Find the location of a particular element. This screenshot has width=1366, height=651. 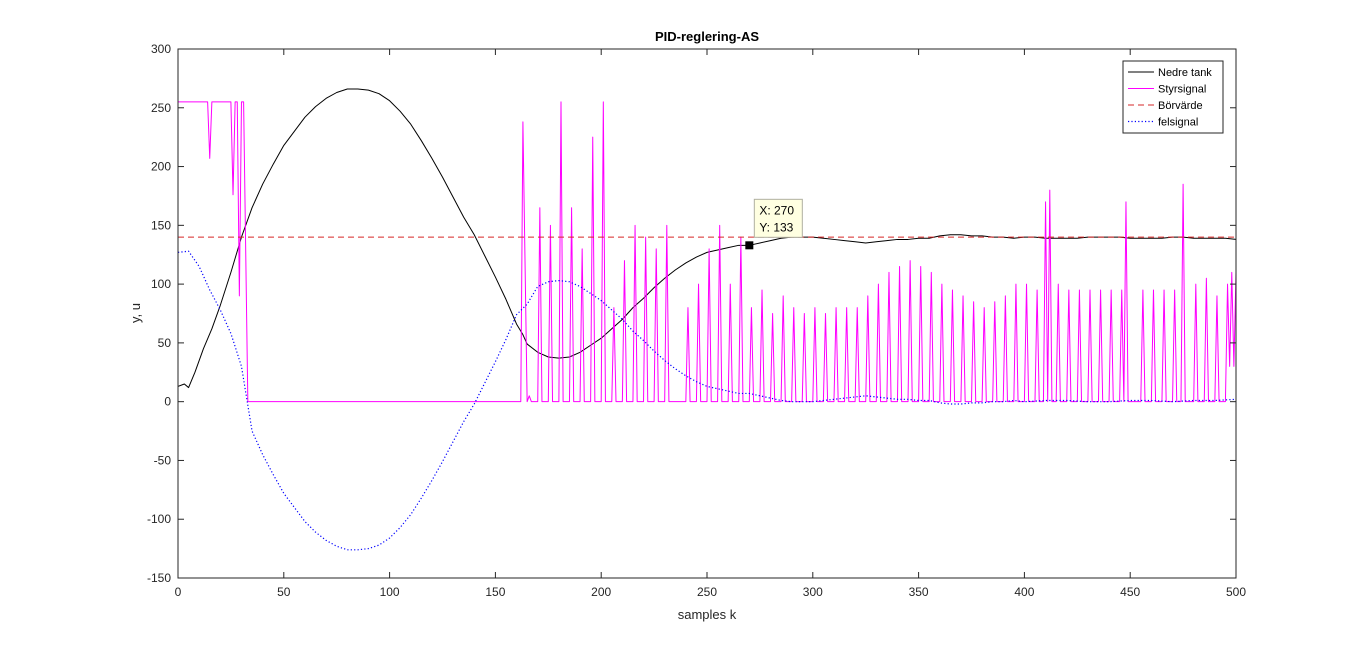

x-tick-label: 150 is located at coordinates (495, 592).